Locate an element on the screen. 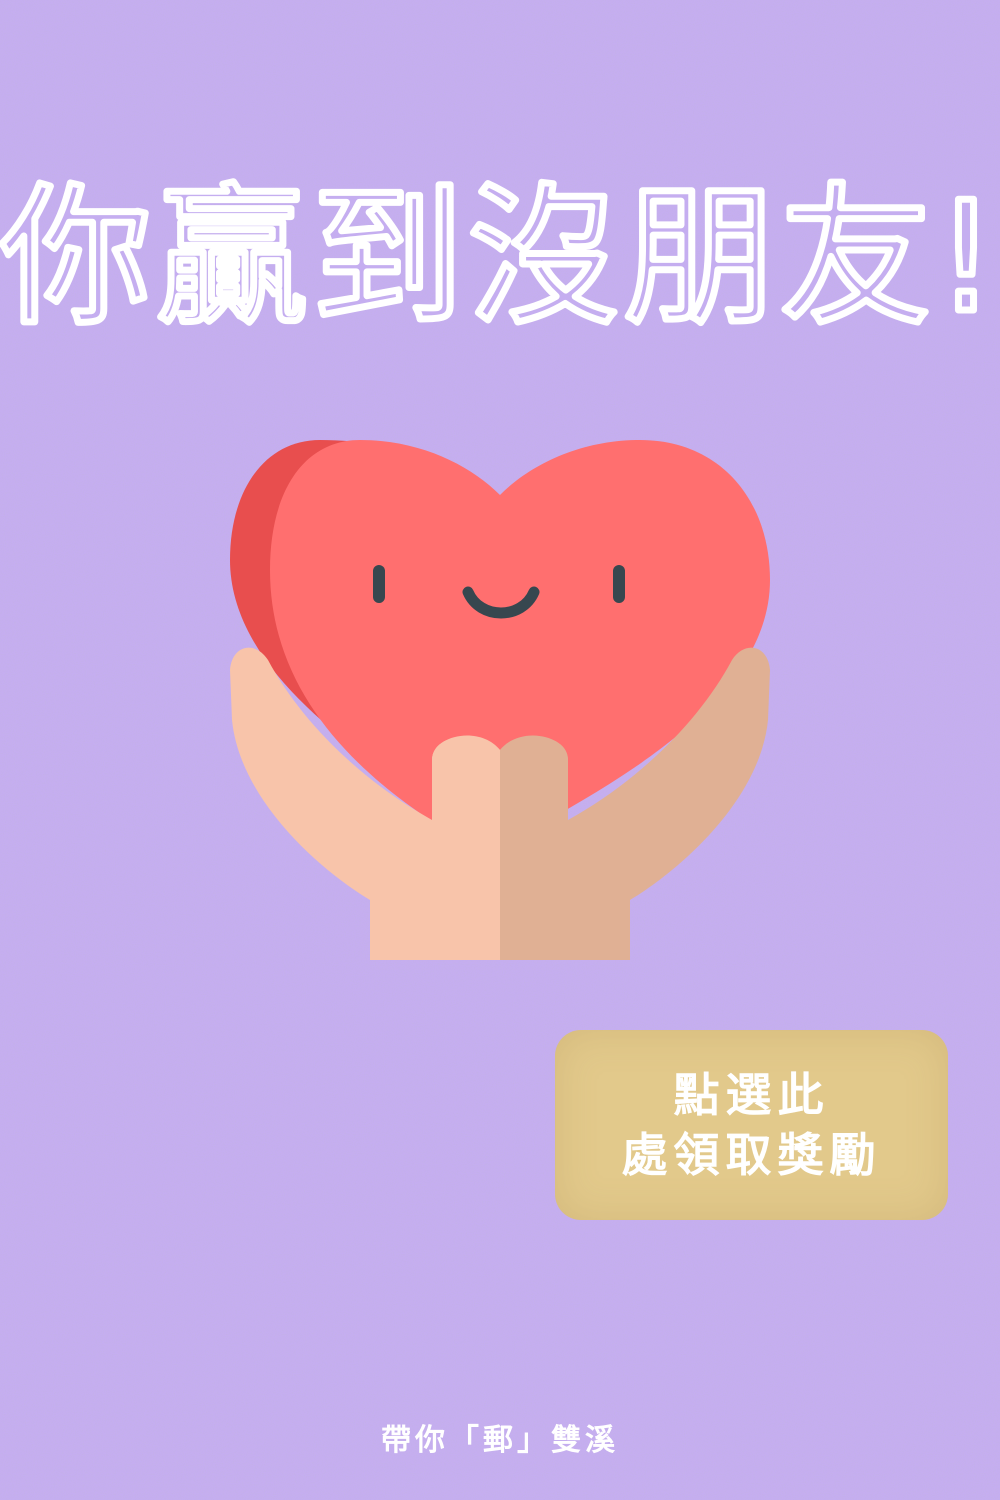  headline-title: 你贏到沒朋友! is located at coordinates (500, 258).